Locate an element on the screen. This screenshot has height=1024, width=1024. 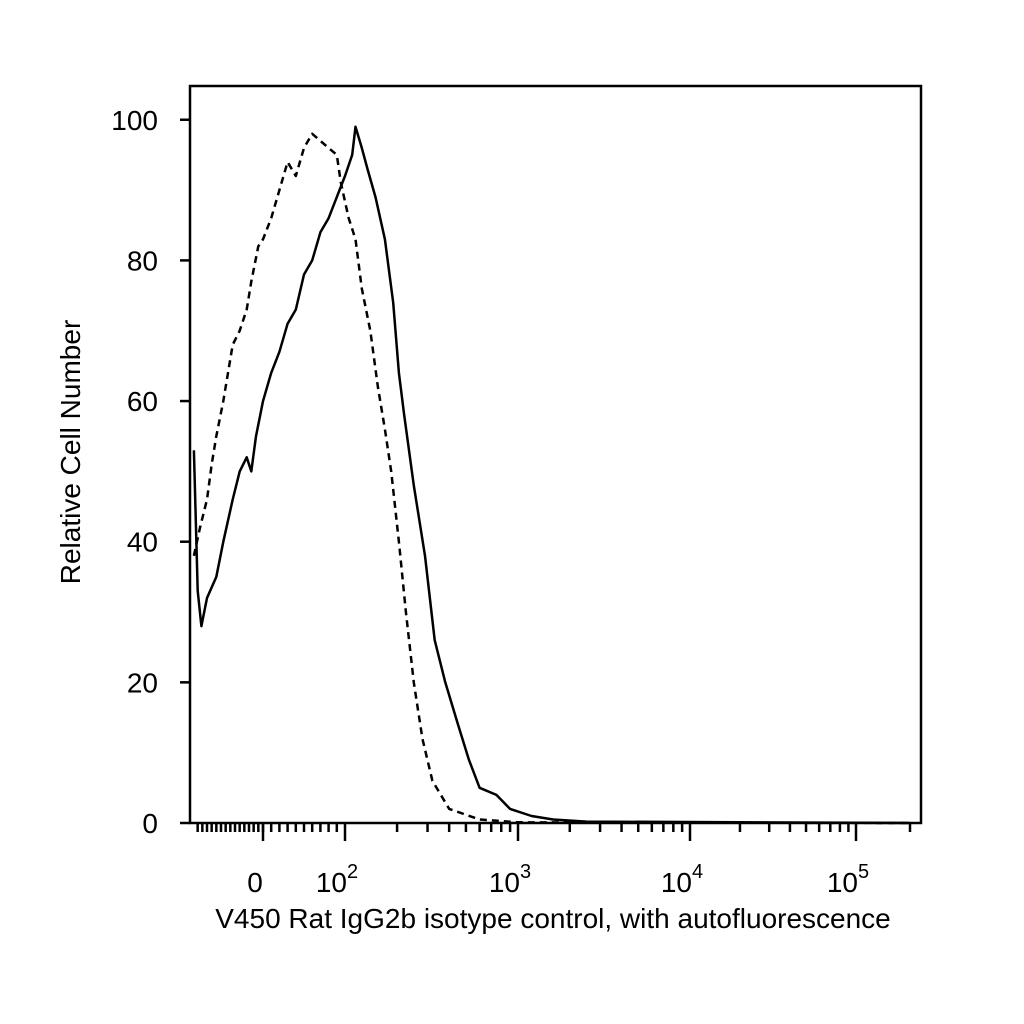
y-axis-label: Relative Cell Number is located at coordinates (70, 452).